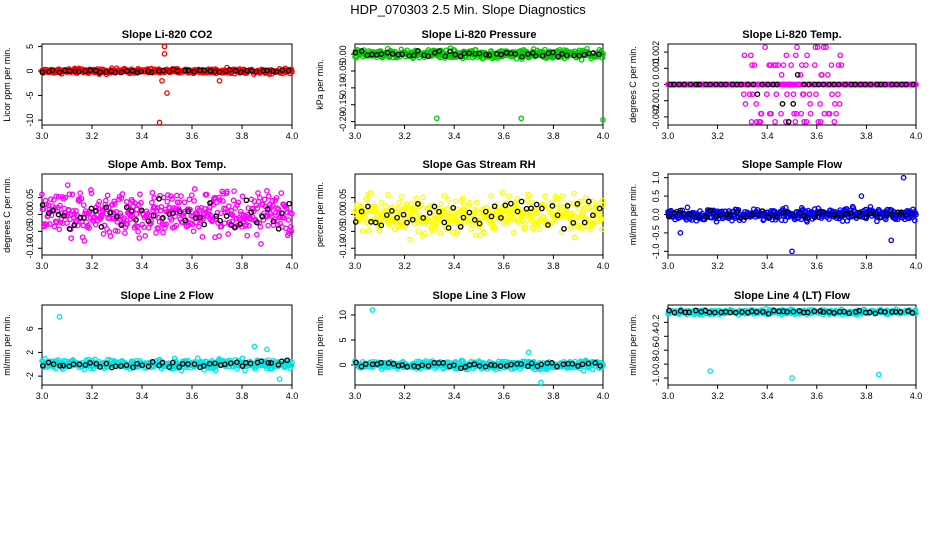  I want to click on data-point-outlier, so click(528, 352).